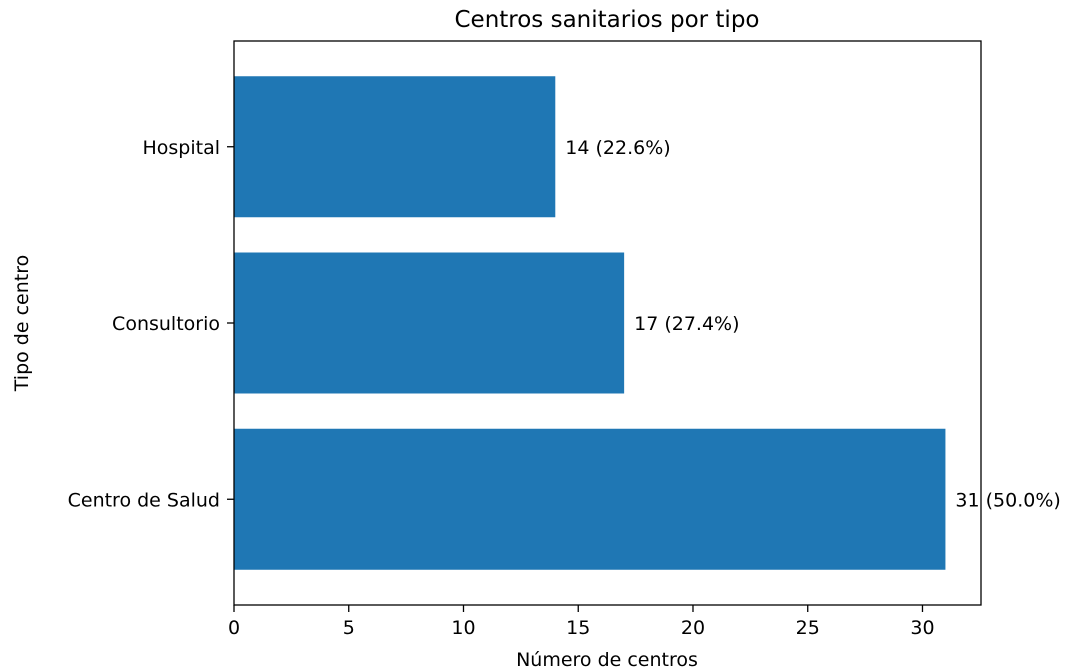 This screenshot has width=1082, height=672. Describe the element at coordinates (578, 628) in the screenshot. I see `x-tick-label: 15` at that location.